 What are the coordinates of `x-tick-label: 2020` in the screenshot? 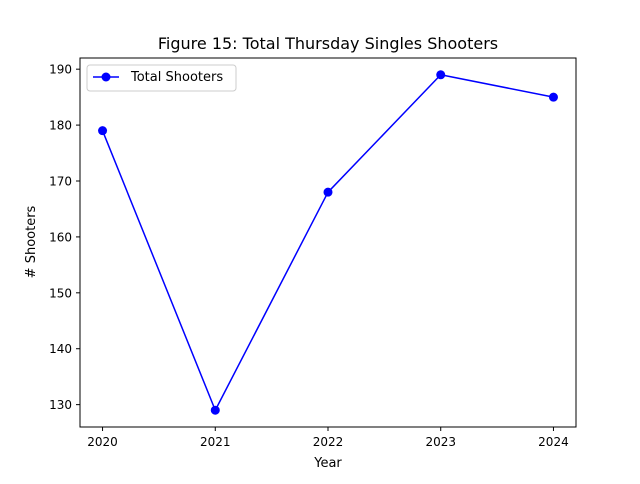 It's located at (102, 442).